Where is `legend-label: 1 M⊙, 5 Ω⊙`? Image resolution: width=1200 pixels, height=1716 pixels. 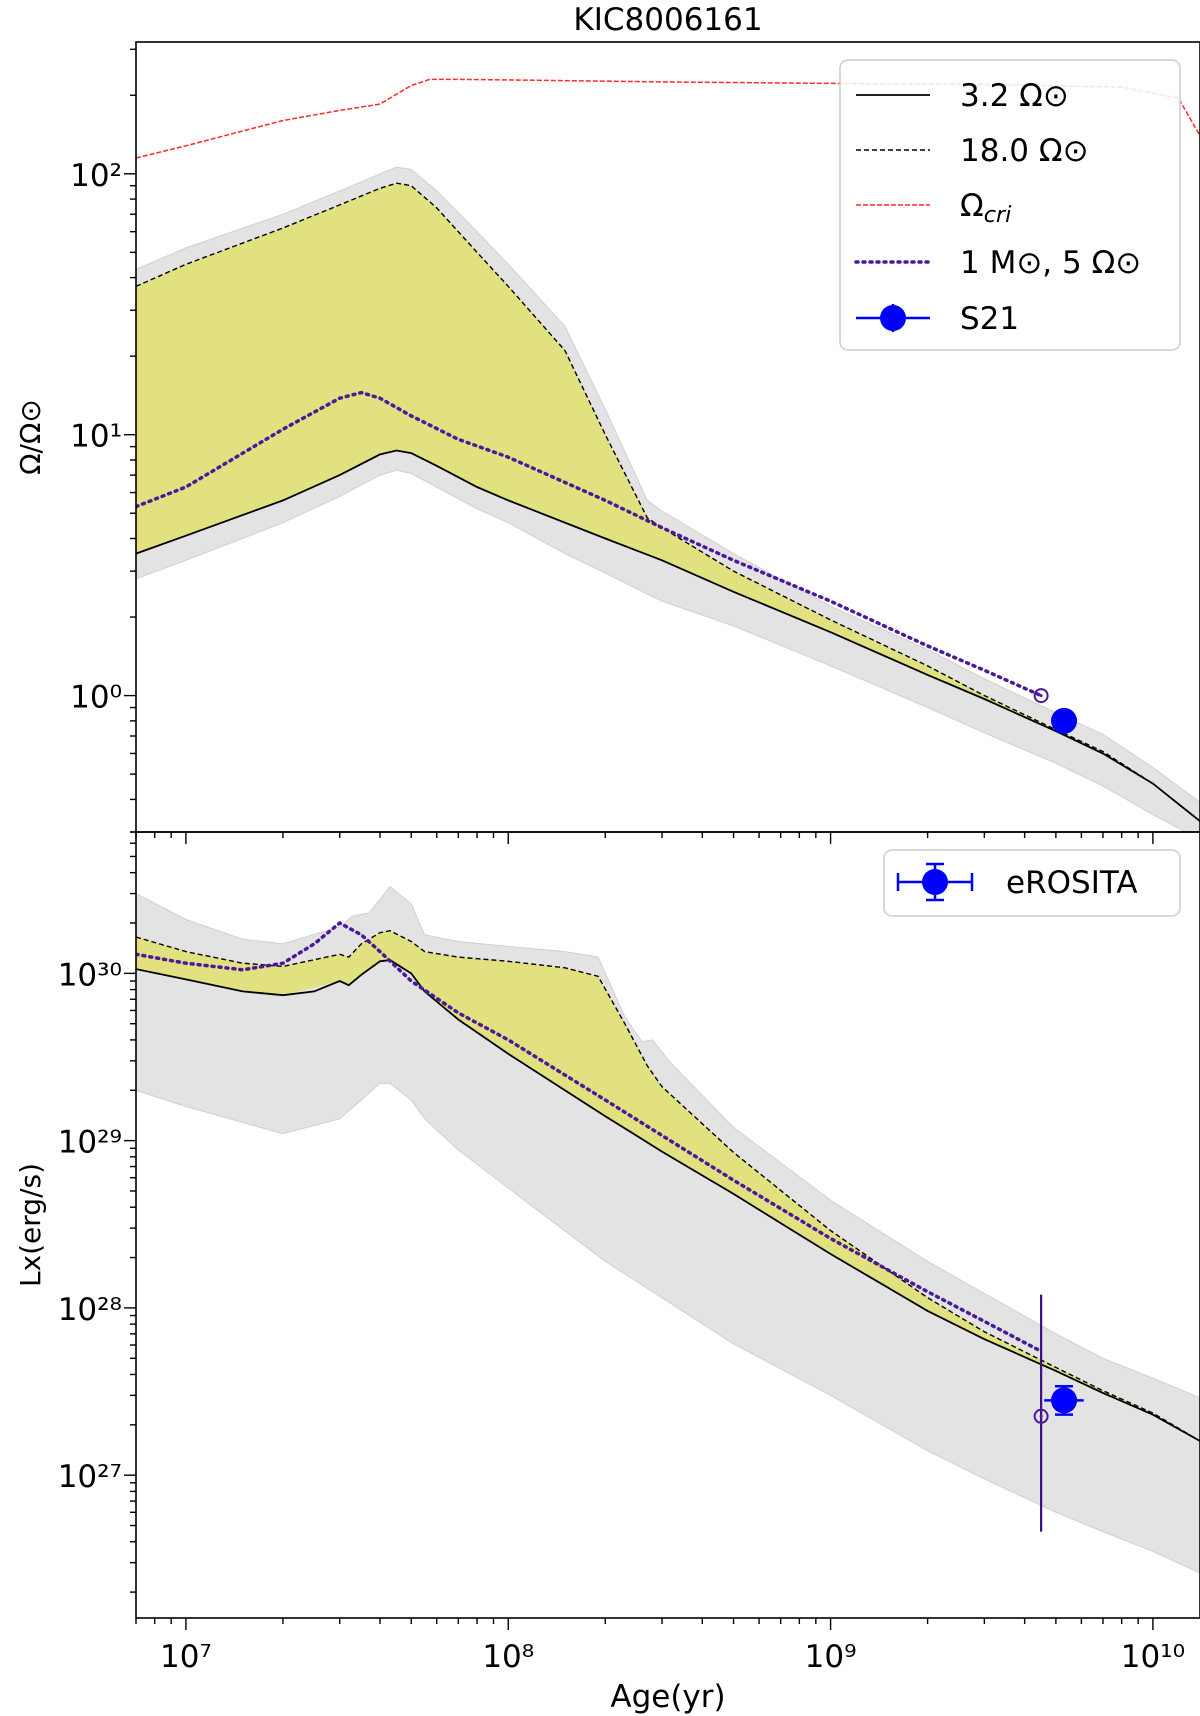 legend-label: 1 M⊙, 5 Ω⊙ is located at coordinates (1050, 263).